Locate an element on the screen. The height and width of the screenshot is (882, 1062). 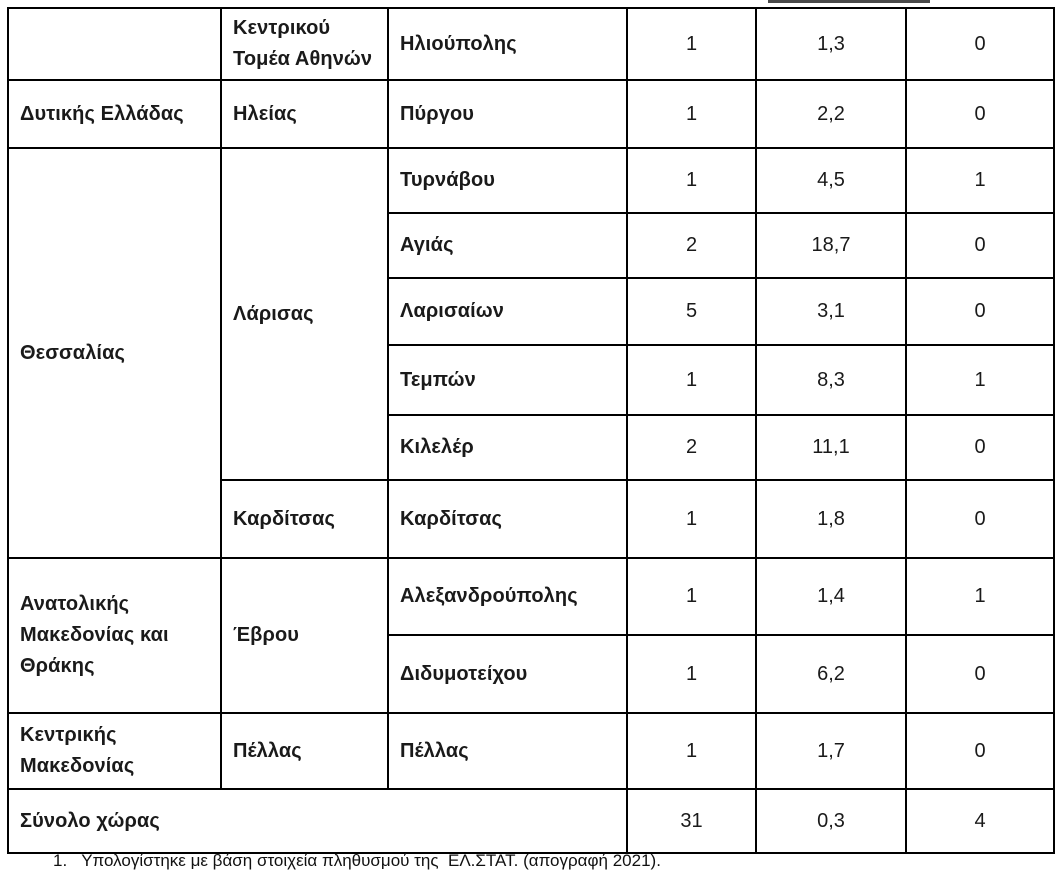
cell-municipality: Λαρισαίων is located at coordinates (507, 311).